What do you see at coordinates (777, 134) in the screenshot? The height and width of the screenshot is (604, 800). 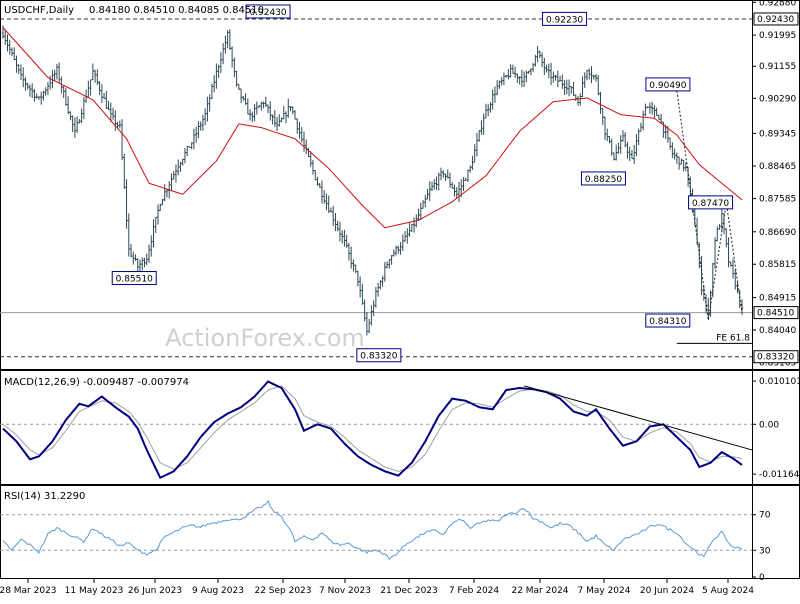 I see `price-y-tick-label: 0.89345` at bounding box center [777, 134].